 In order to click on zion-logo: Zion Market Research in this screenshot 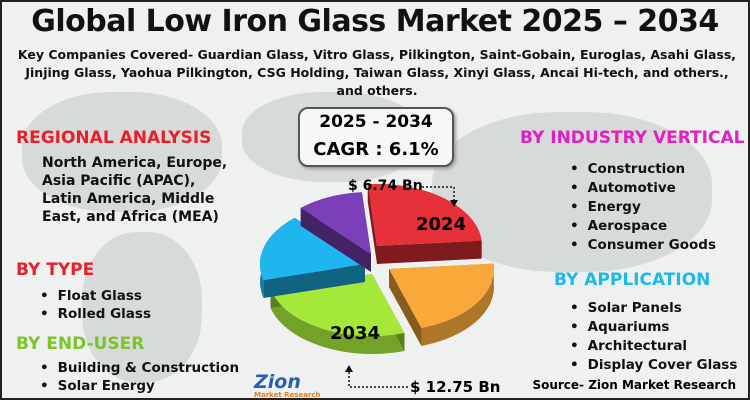, I will do `click(287, 385)`.